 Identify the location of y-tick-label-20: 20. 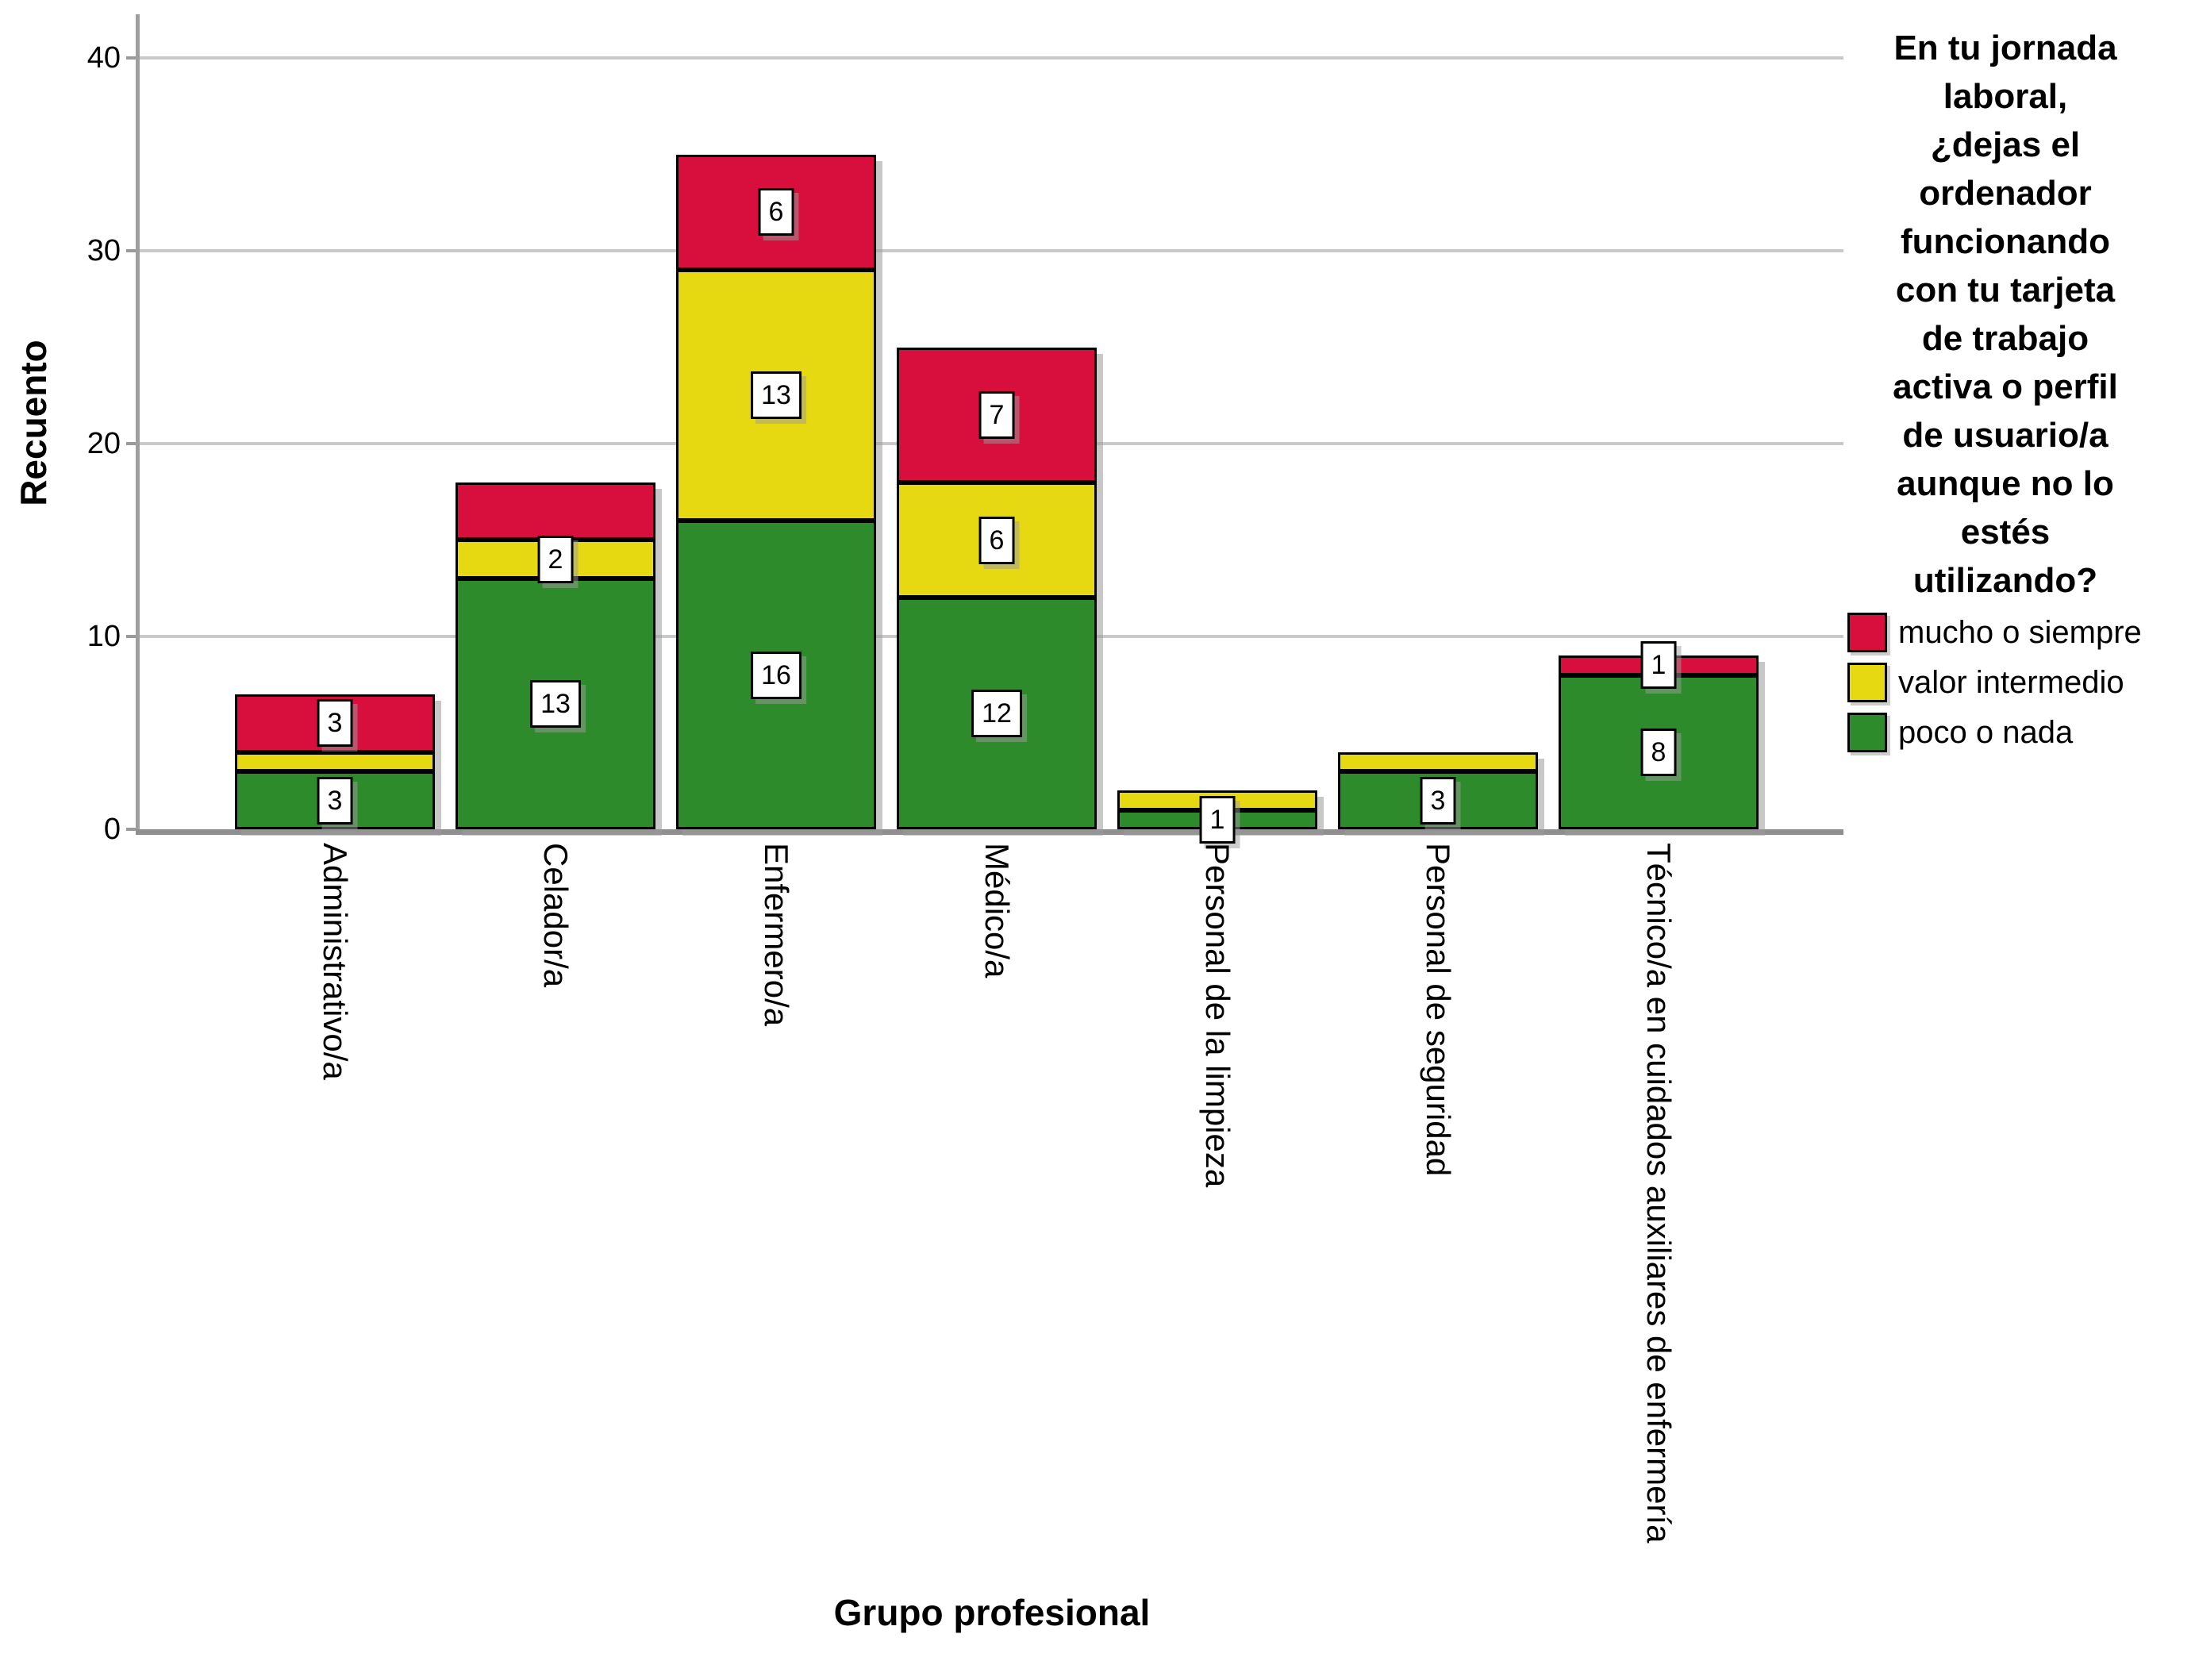
(103, 443).